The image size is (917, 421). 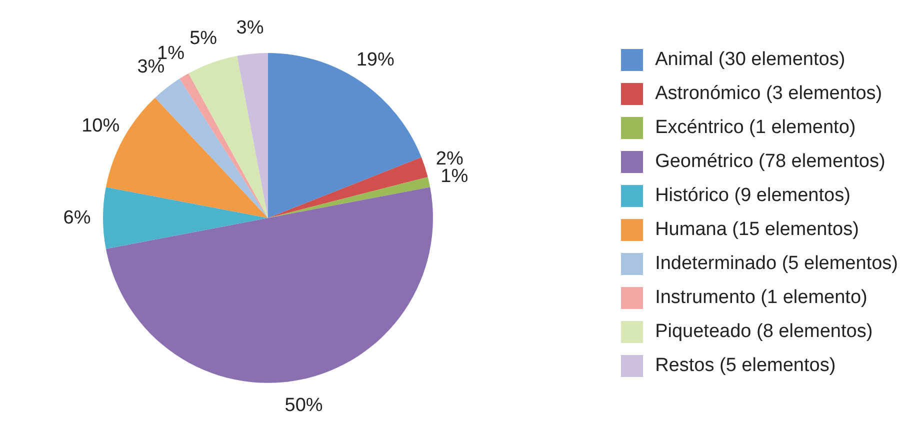 What do you see at coordinates (250, 27) in the screenshot?
I see `data-label: 3%` at bounding box center [250, 27].